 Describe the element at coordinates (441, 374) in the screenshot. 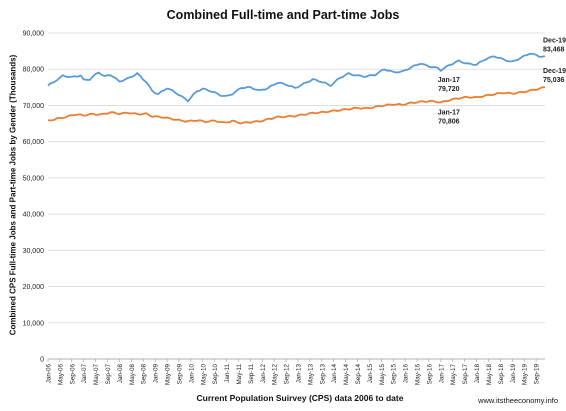

I see `x-tick-label: Jan-17` at that location.